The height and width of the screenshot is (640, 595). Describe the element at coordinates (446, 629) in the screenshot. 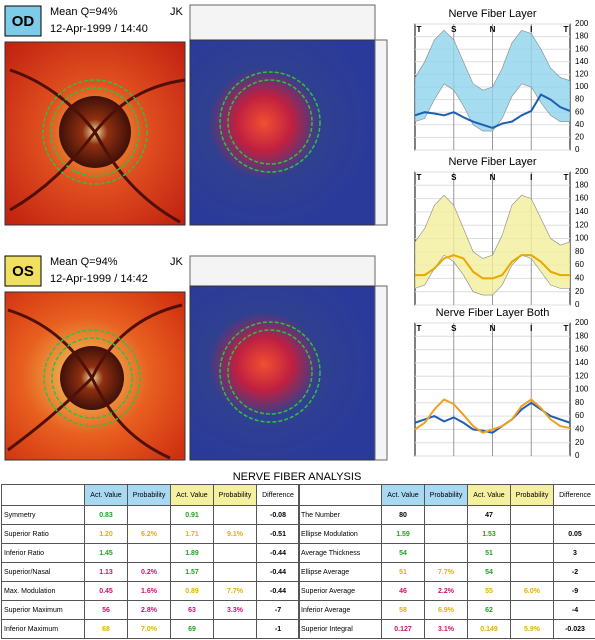

I see `table-cell: 3.1%` at that location.